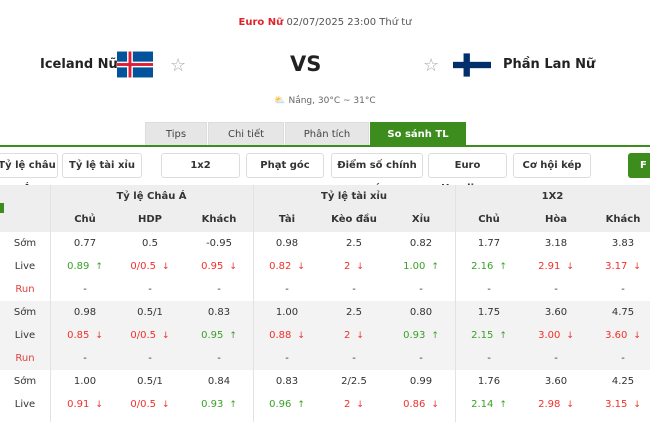 The image size is (650, 422). What do you see at coordinates (176, 134) in the screenshot?
I see `tab-tips: Tips` at bounding box center [176, 134].